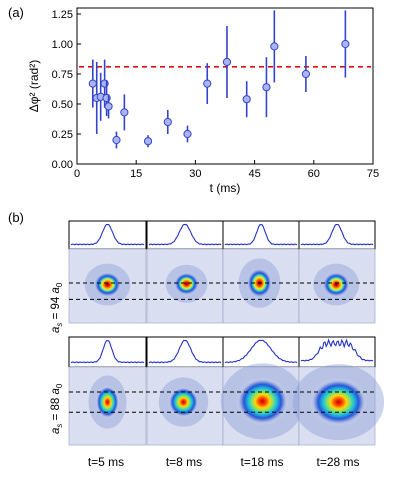  Describe the element at coordinates (373, 174) in the screenshot. I see `x-tick-label: 75` at that location.